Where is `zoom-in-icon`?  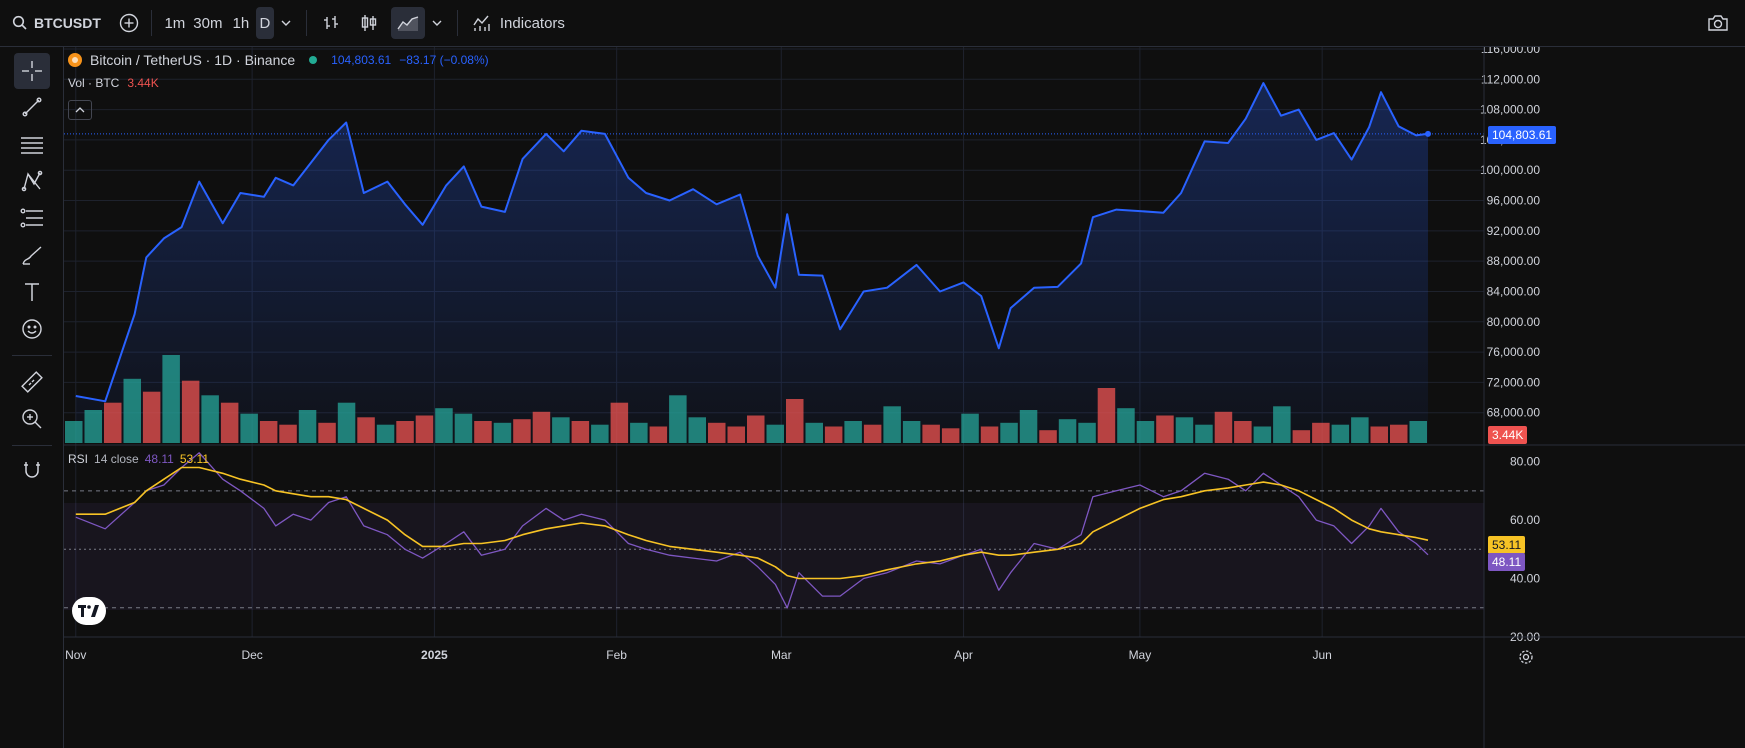
zoom-in-icon is located at coordinates (32, 419).